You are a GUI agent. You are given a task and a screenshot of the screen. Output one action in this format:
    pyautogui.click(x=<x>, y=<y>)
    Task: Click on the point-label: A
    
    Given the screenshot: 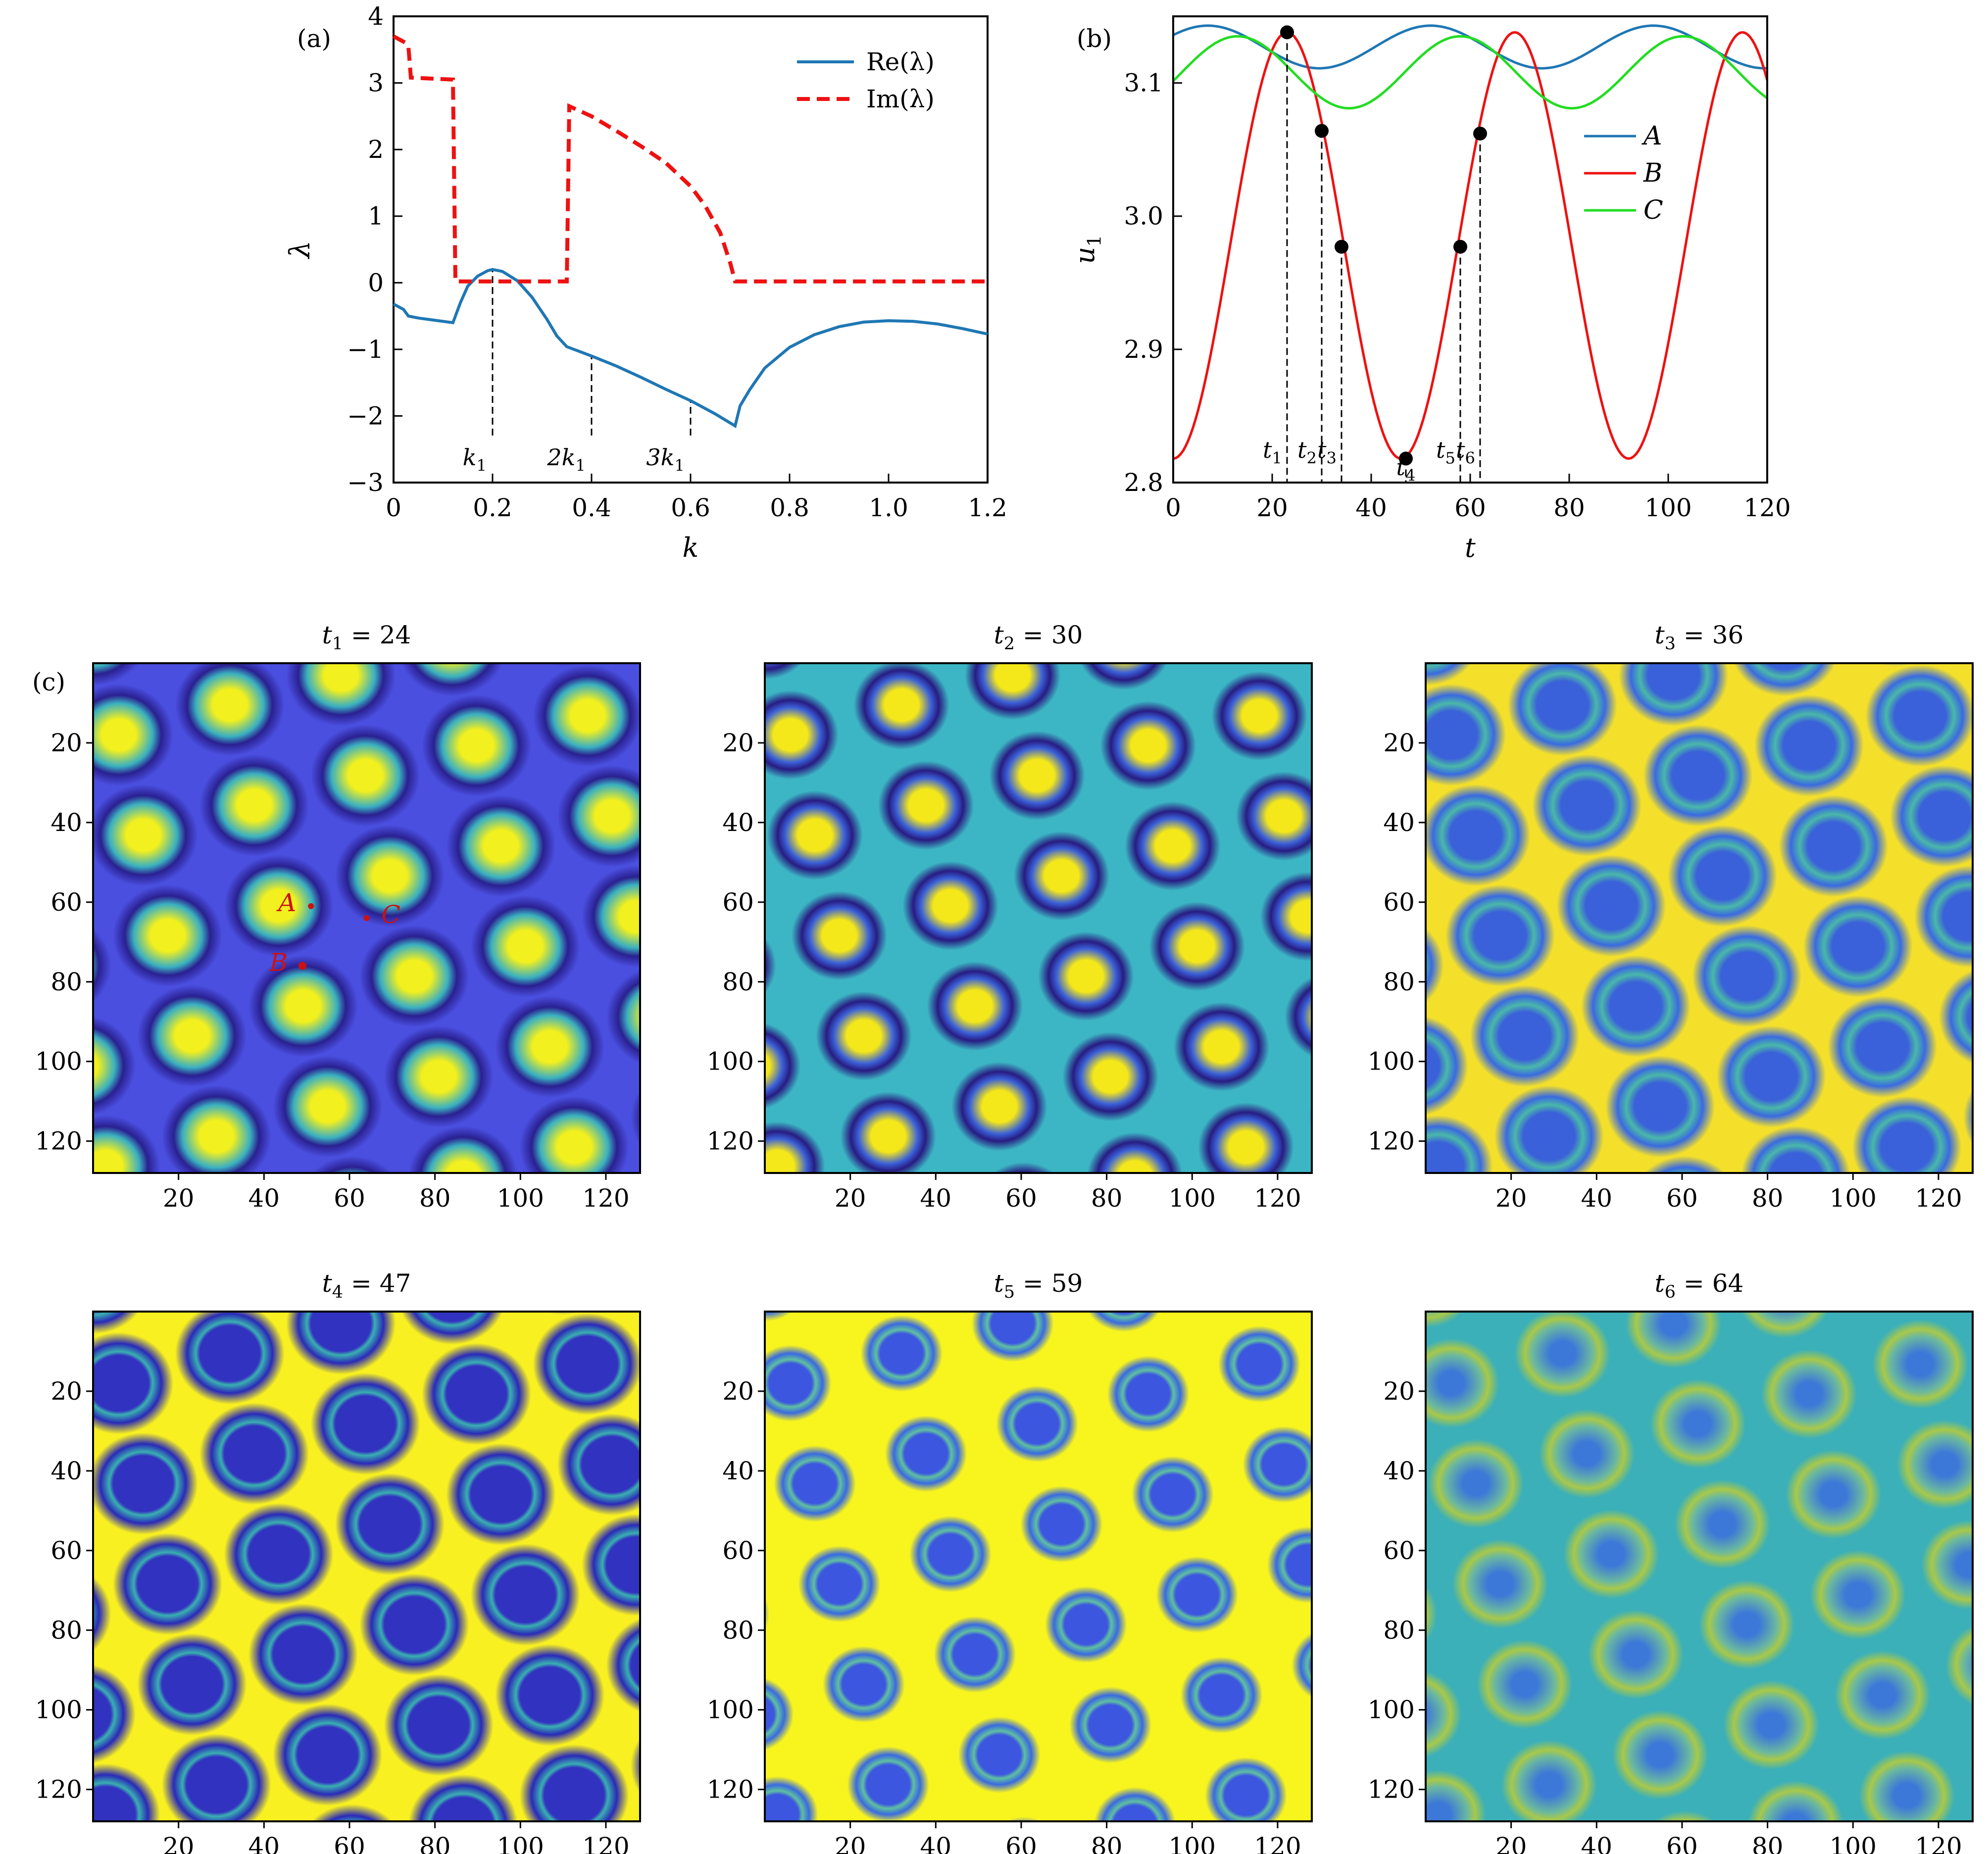 What is the action you would take?
    pyautogui.click(x=286, y=902)
    